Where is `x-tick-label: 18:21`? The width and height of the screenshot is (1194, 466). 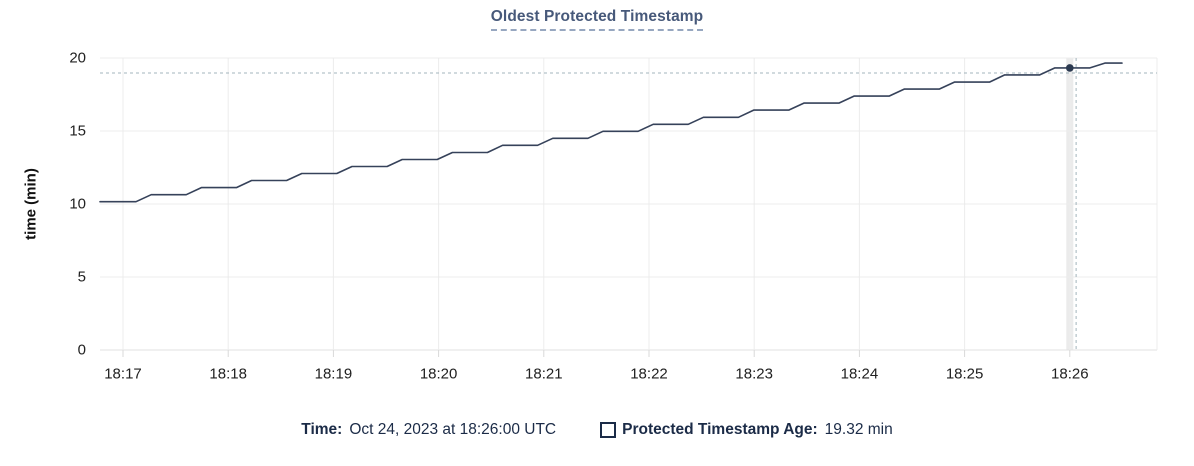 x-tick-label: 18:21 is located at coordinates (544, 374).